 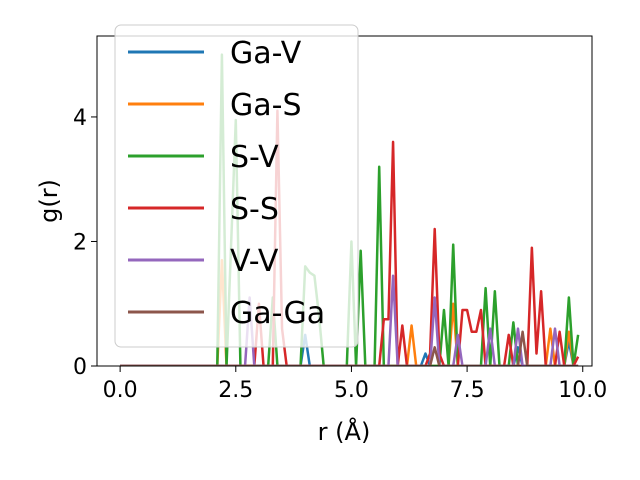 I want to click on x-tick-label: 10.0, so click(x=582, y=390).